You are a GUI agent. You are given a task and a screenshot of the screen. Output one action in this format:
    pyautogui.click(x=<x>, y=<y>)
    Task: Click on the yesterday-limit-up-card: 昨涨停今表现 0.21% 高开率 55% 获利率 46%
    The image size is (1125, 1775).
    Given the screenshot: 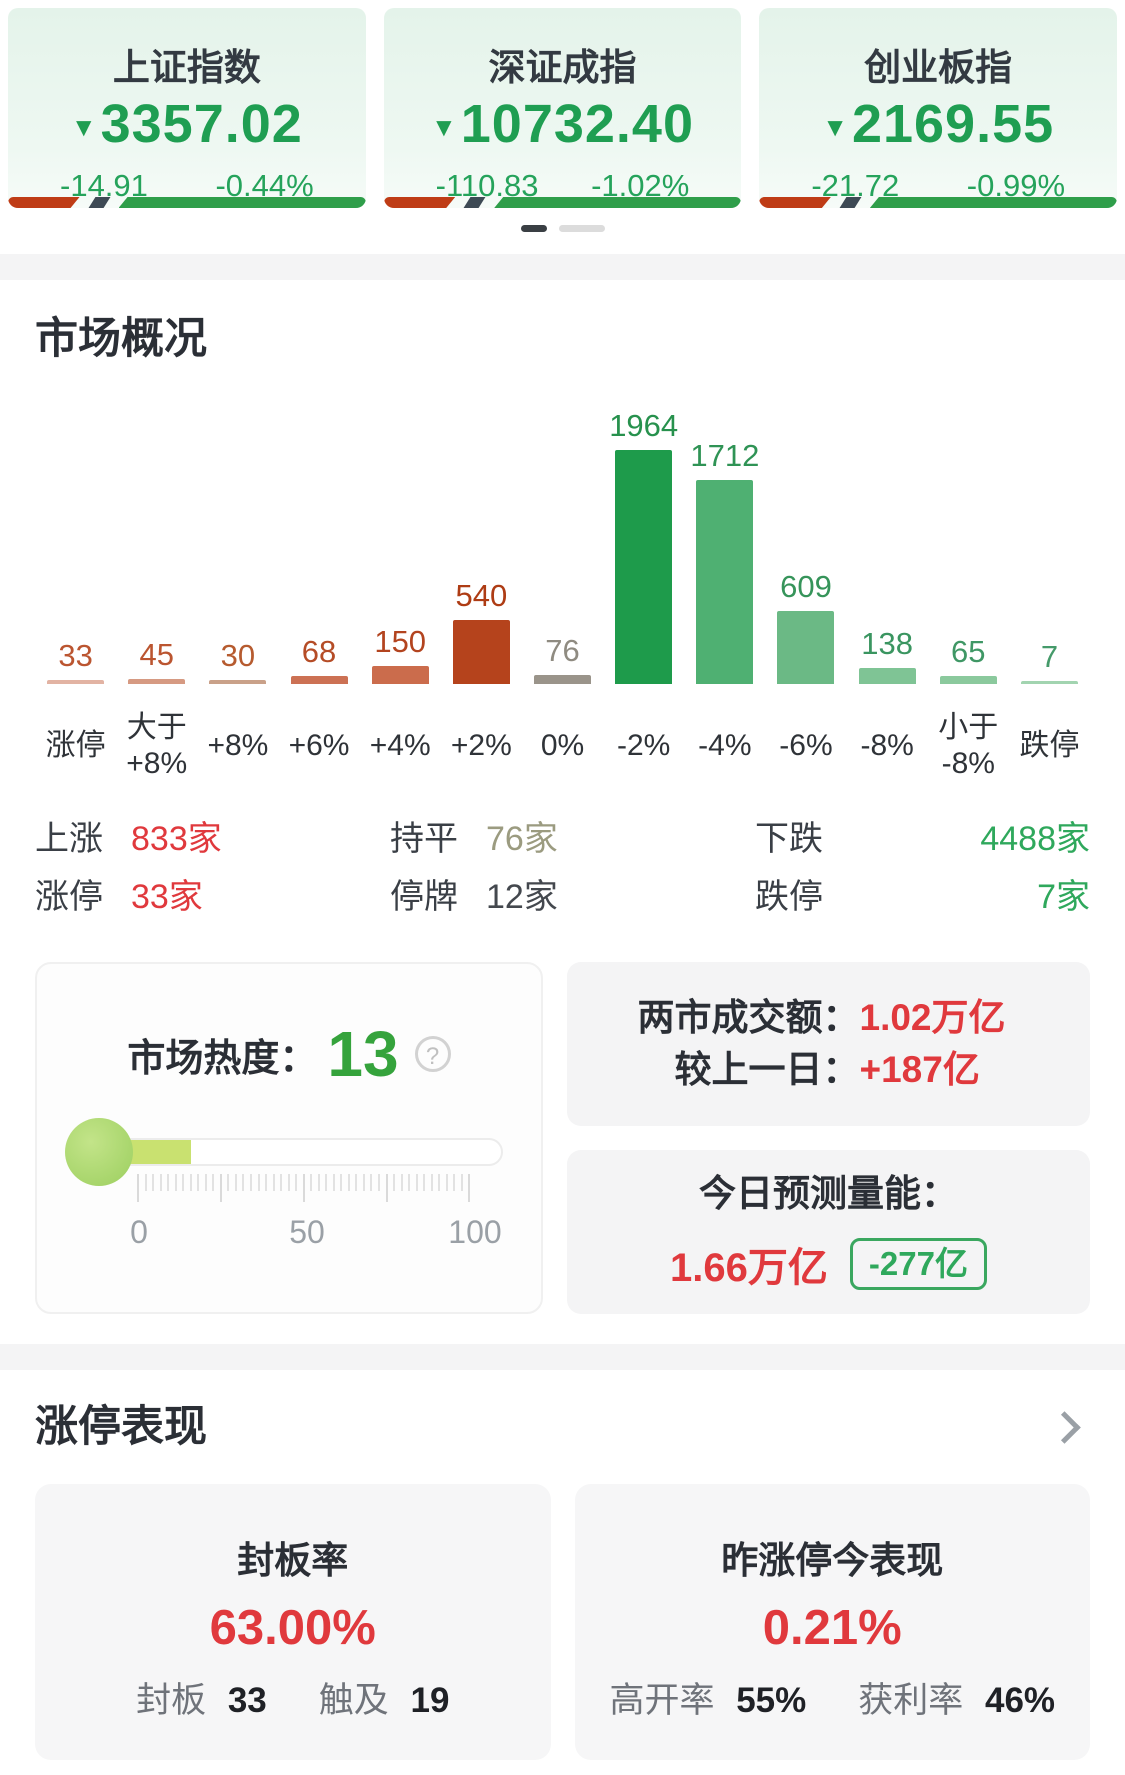 What is the action you would take?
    pyautogui.click(x=832, y=1622)
    